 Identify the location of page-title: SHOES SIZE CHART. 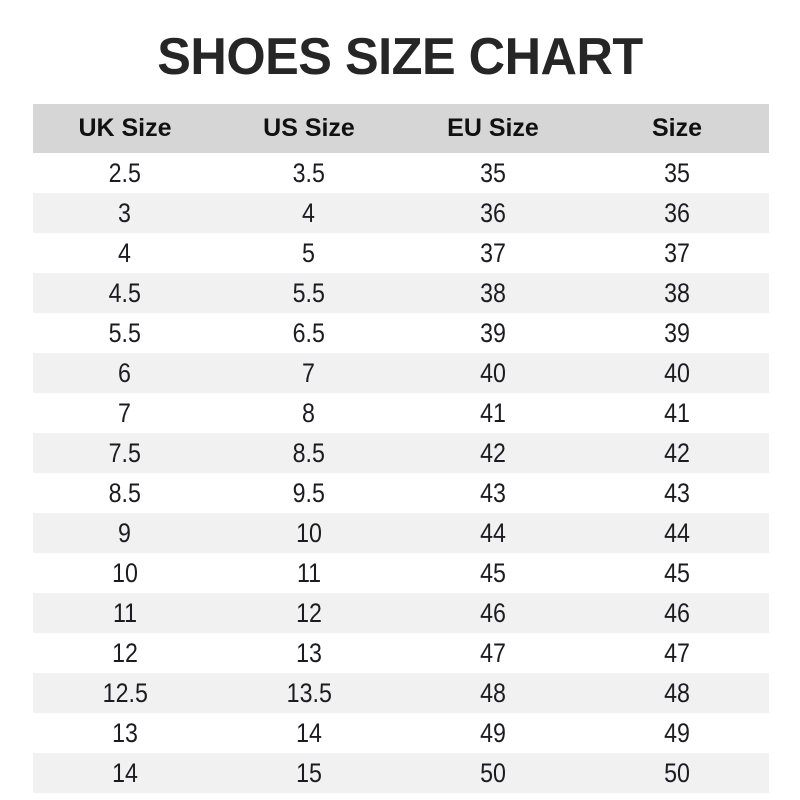
(400, 57).